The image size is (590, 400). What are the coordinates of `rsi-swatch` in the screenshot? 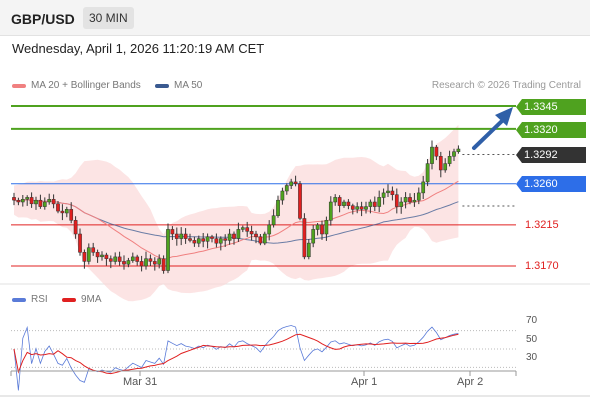 It's located at (19, 299).